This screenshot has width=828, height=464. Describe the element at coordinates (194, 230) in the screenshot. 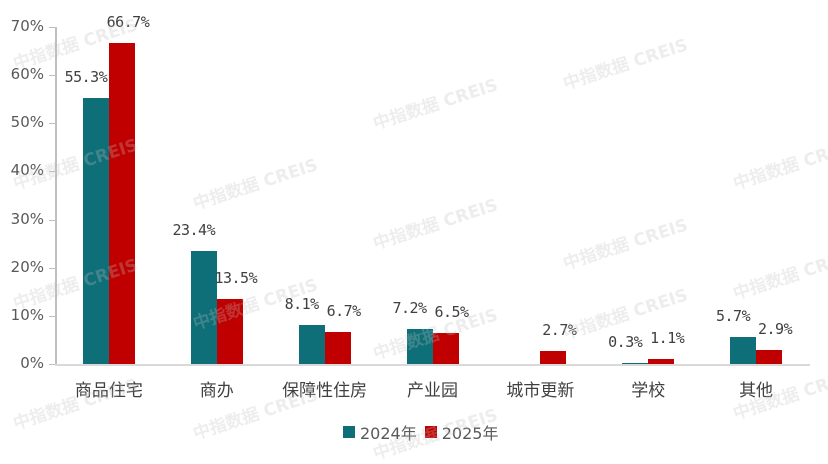

I see `data-label: 23.4%` at that location.